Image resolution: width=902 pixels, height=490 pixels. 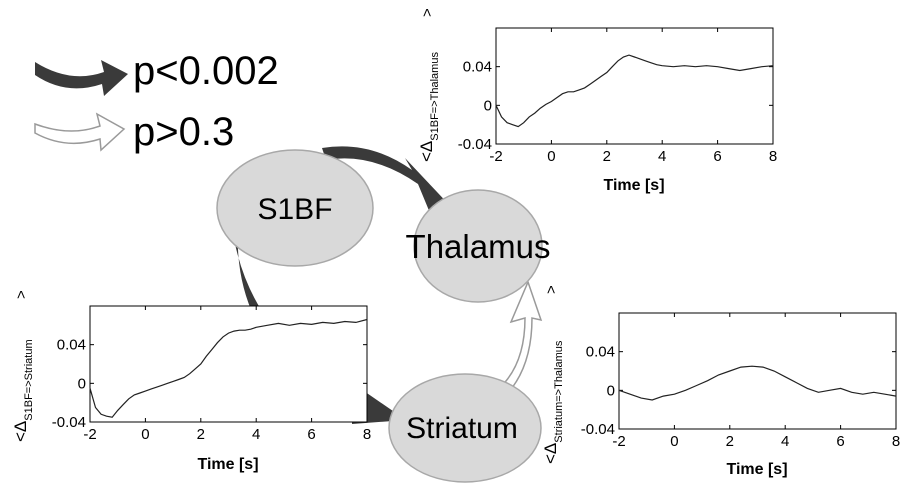 What do you see at coordinates (756, 469) in the screenshot?
I see `xlabel-striatum-thalamus: Time [s]` at bounding box center [756, 469].